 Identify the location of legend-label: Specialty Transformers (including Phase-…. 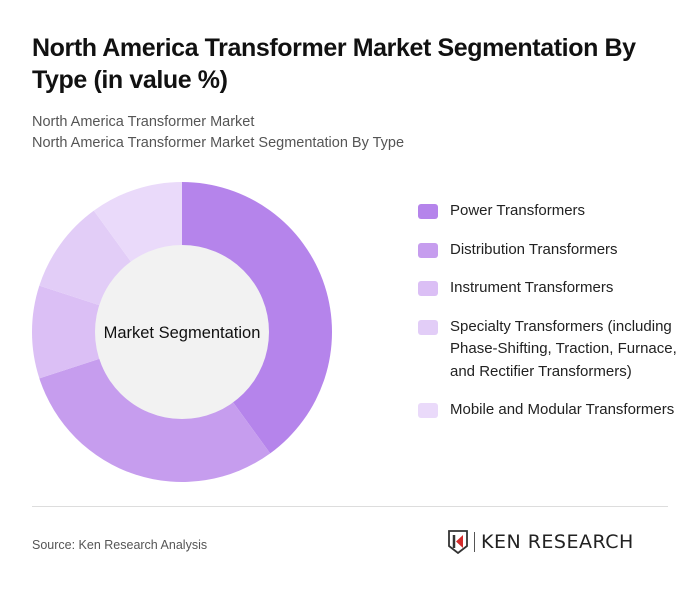
(563, 348).